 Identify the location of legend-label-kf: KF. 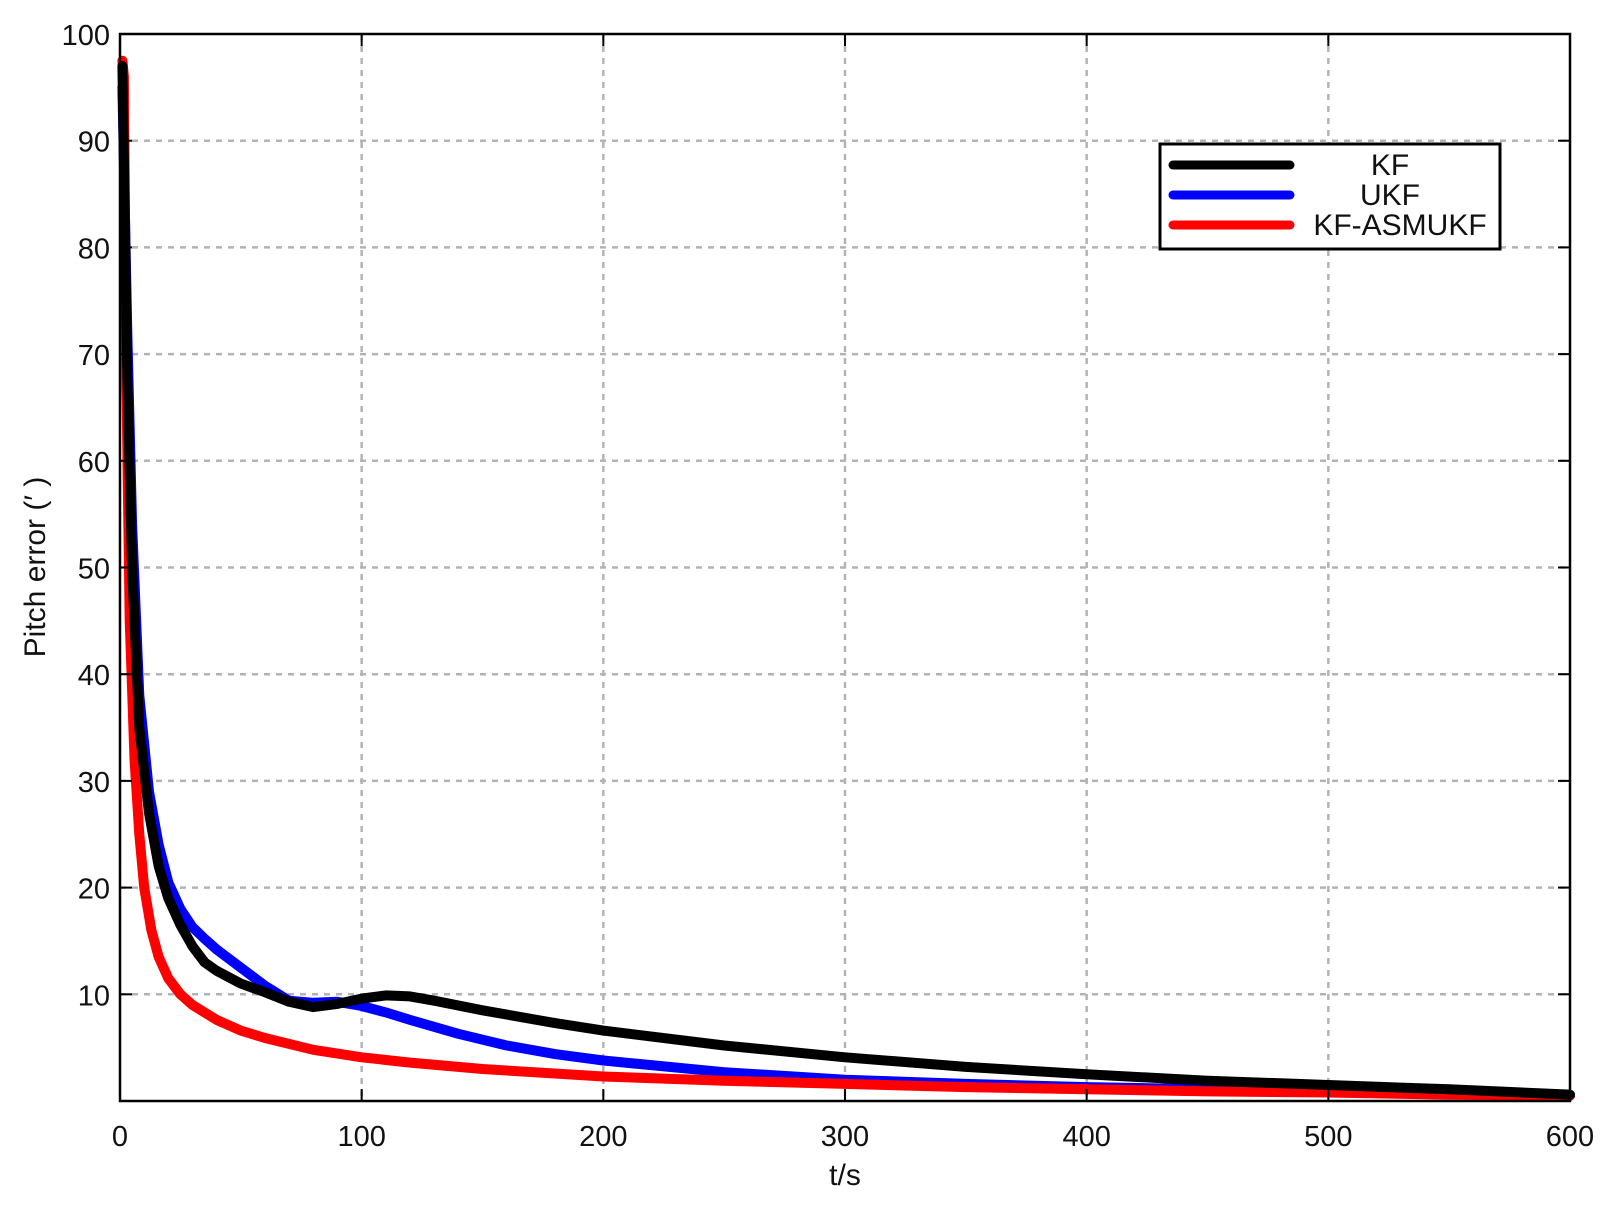
(1390, 165).